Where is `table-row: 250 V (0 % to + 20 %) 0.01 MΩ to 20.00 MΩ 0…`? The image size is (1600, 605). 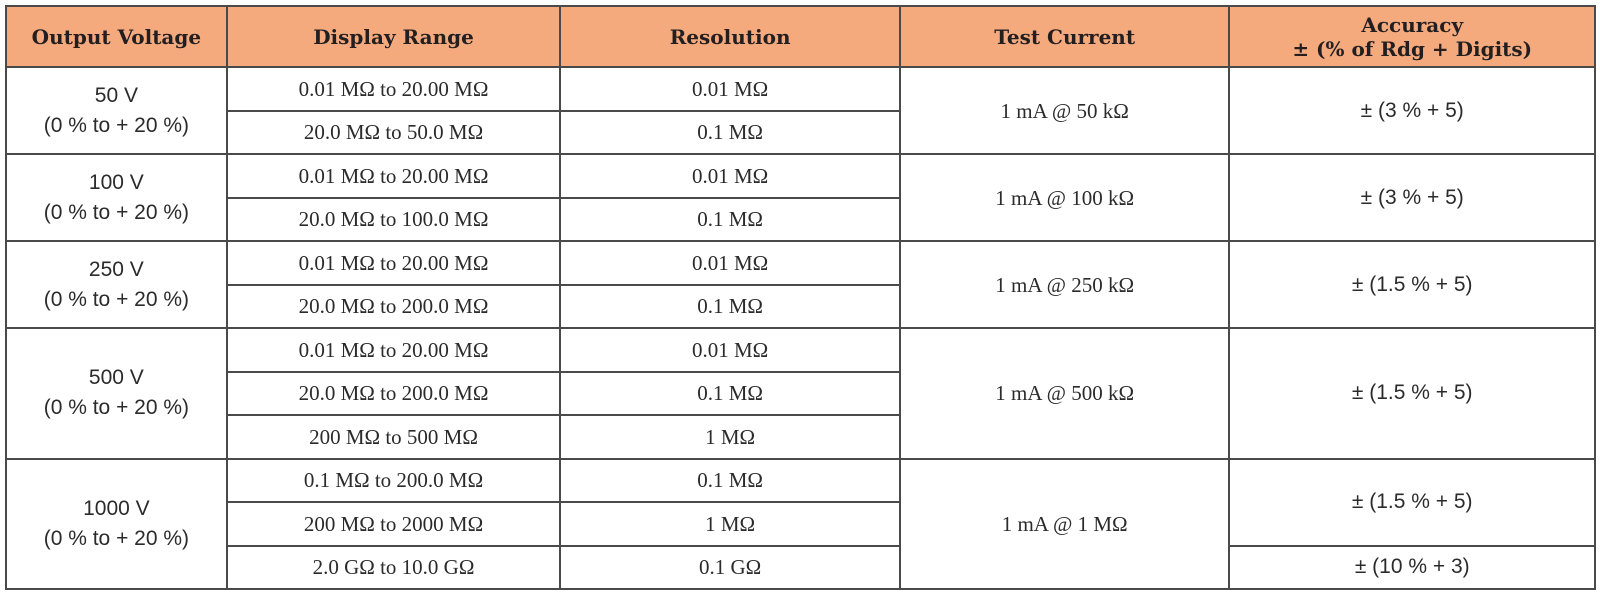 table-row: 250 V (0 % to + 20 %) 0.01 MΩ to 20.00 MΩ 0… is located at coordinates (800, 284).